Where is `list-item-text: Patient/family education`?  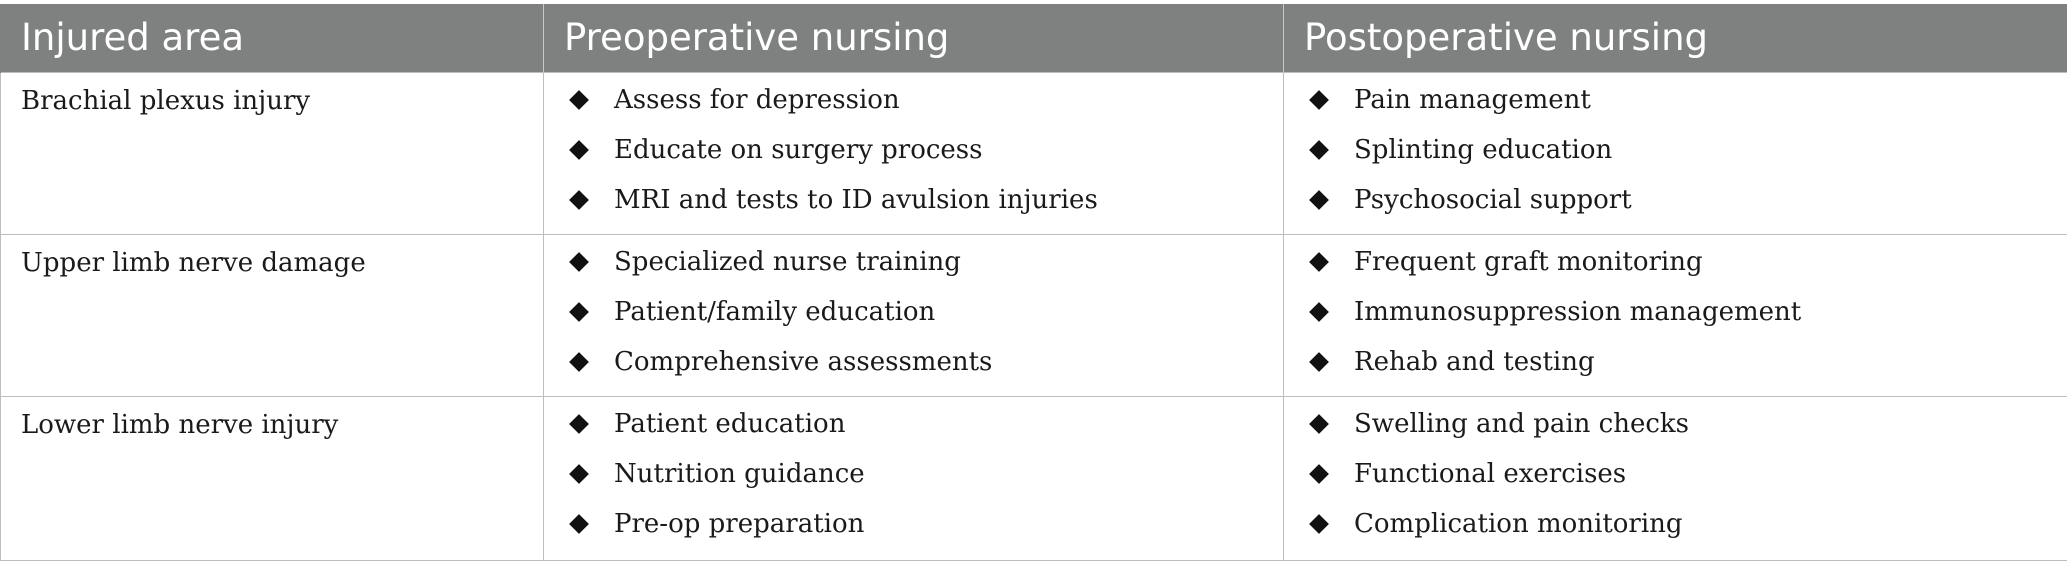
list-item-text: Patient/family education is located at coordinates (775, 311).